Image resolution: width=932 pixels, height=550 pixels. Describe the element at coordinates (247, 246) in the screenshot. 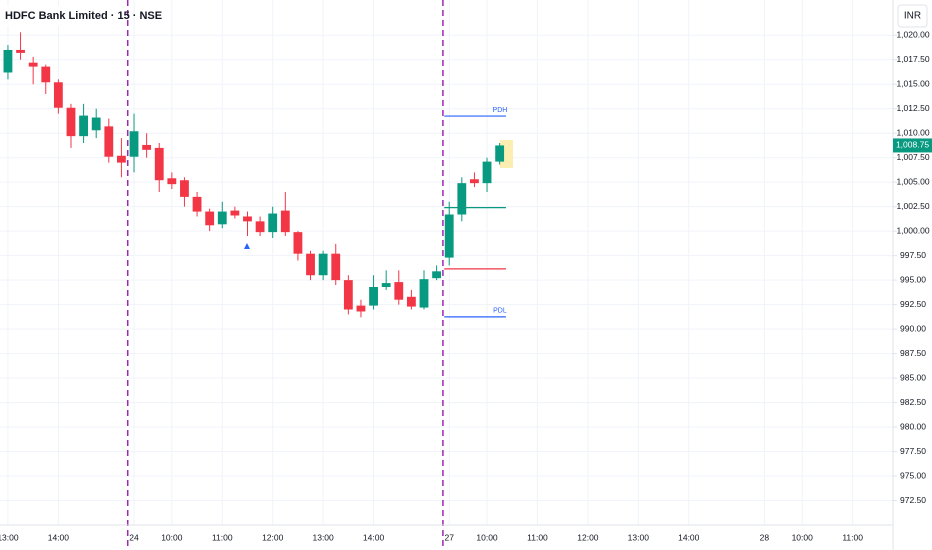

I see `signal-marker` at that location.